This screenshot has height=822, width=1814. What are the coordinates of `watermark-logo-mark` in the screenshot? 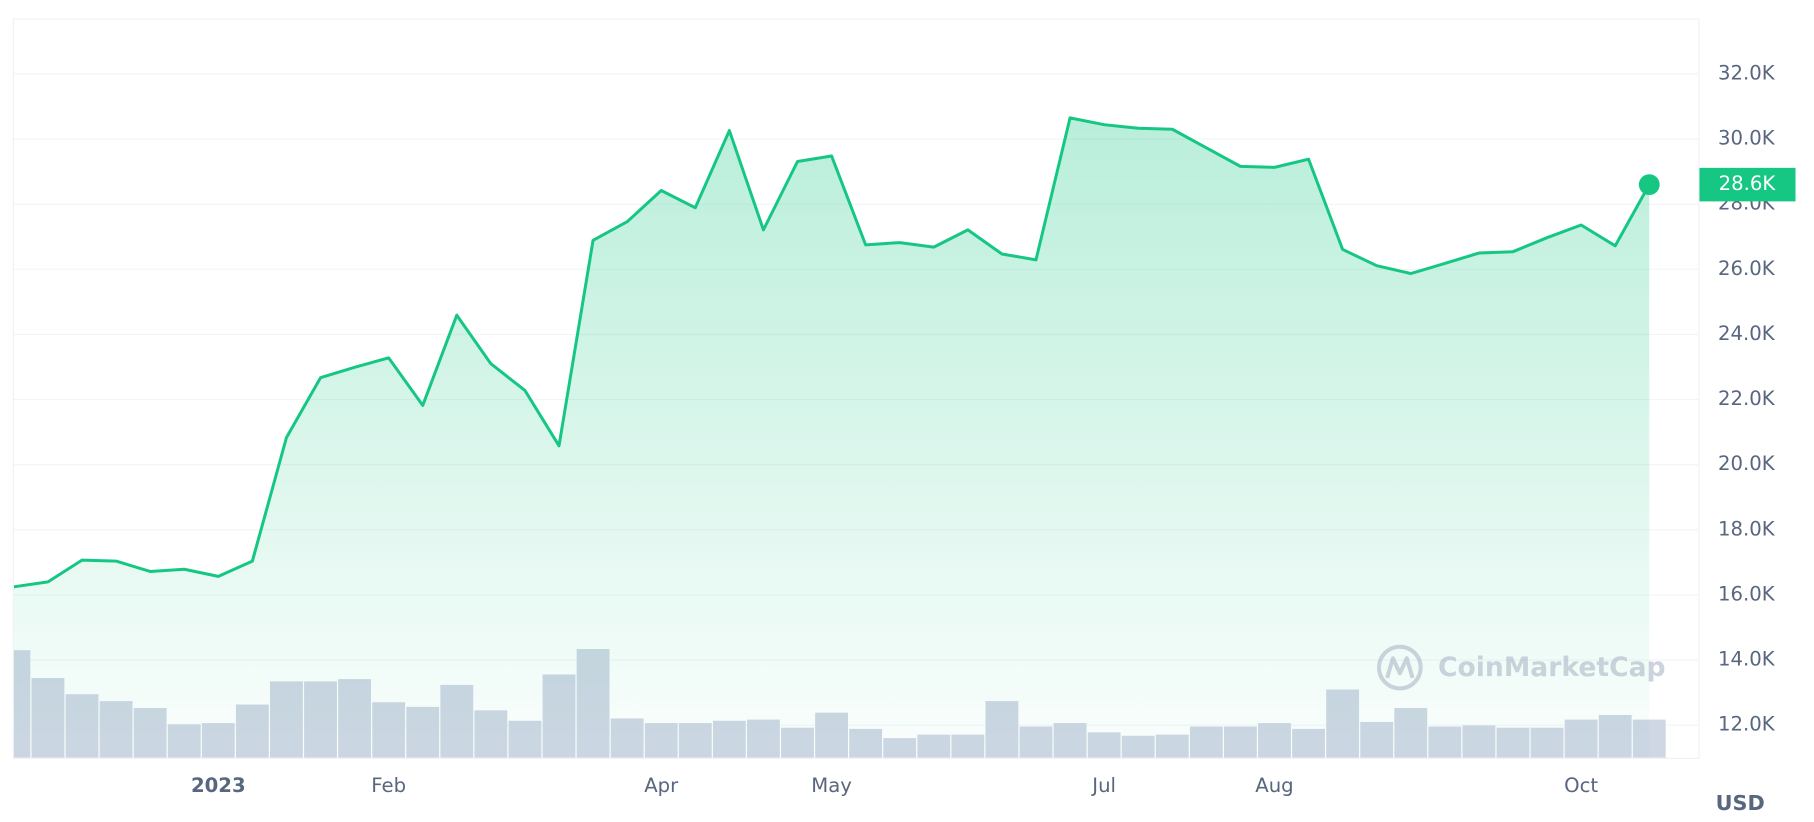 It's located at (1400, 667).